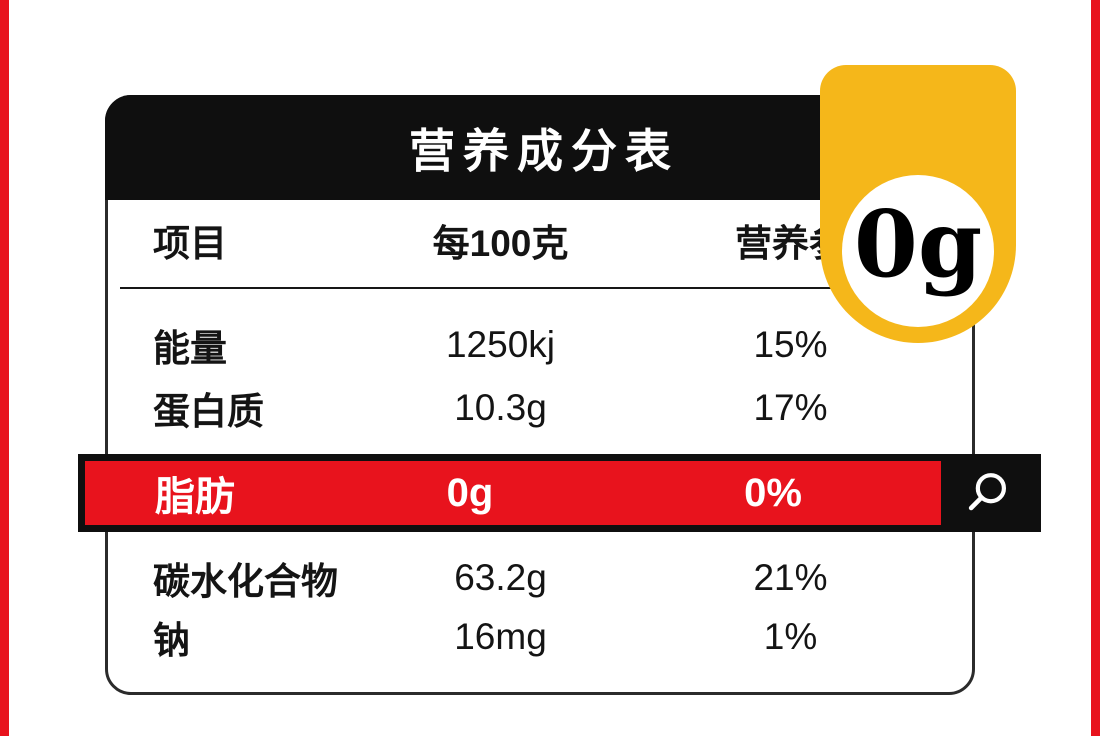 This screenshot has height=736, width=1100. I want to click on table-row-protein: 蛋白质 10.3g 17%, so click(540, 408).